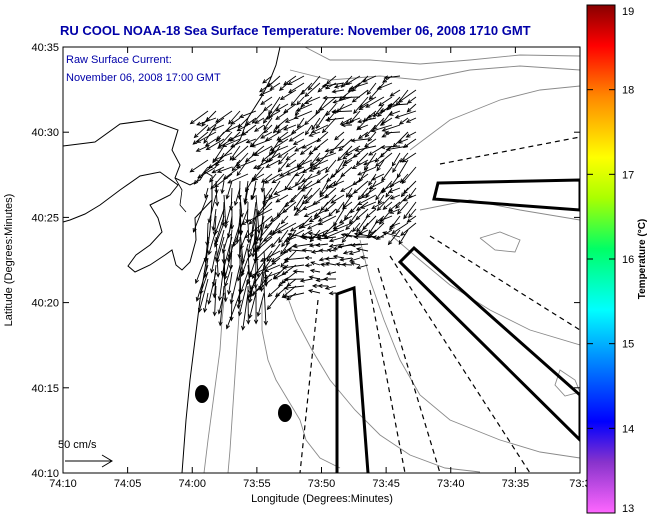 Image resolution: width=651 pixels, height=519 pixels. Describe the element at coordinates (642, 259) in the screenshot. I see `colorbar-label: Temperature (°C)` at that location.